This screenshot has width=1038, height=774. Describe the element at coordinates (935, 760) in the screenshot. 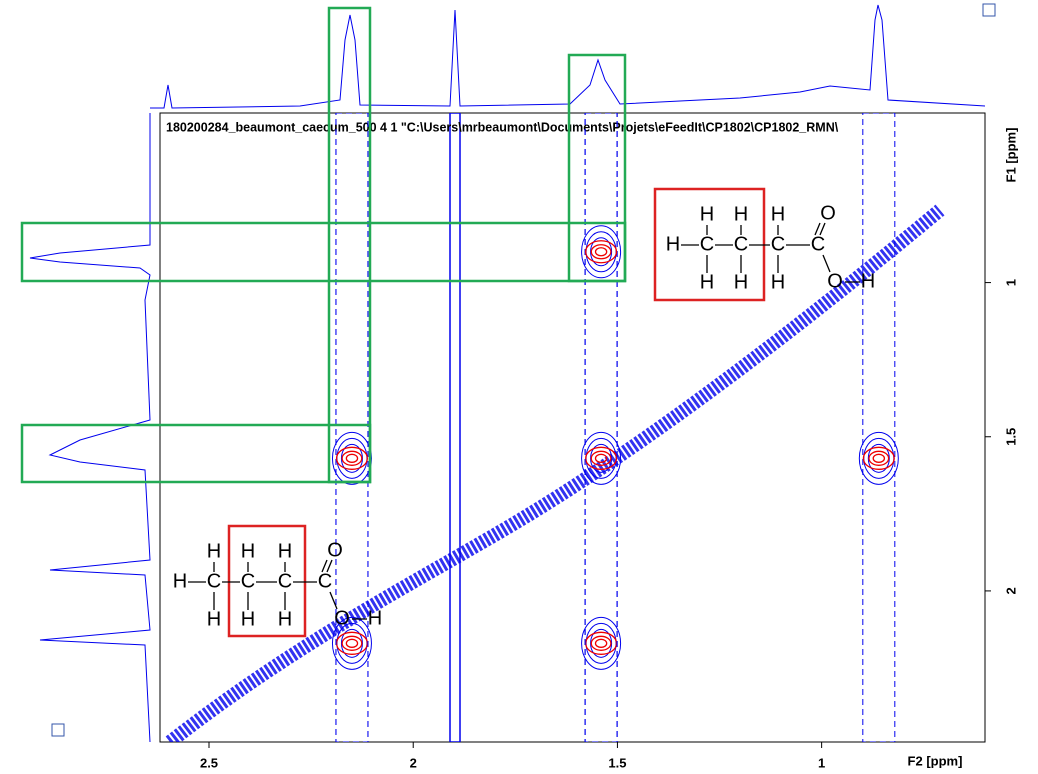

I see `x-axis-label: F2 [ppm]` at that location.